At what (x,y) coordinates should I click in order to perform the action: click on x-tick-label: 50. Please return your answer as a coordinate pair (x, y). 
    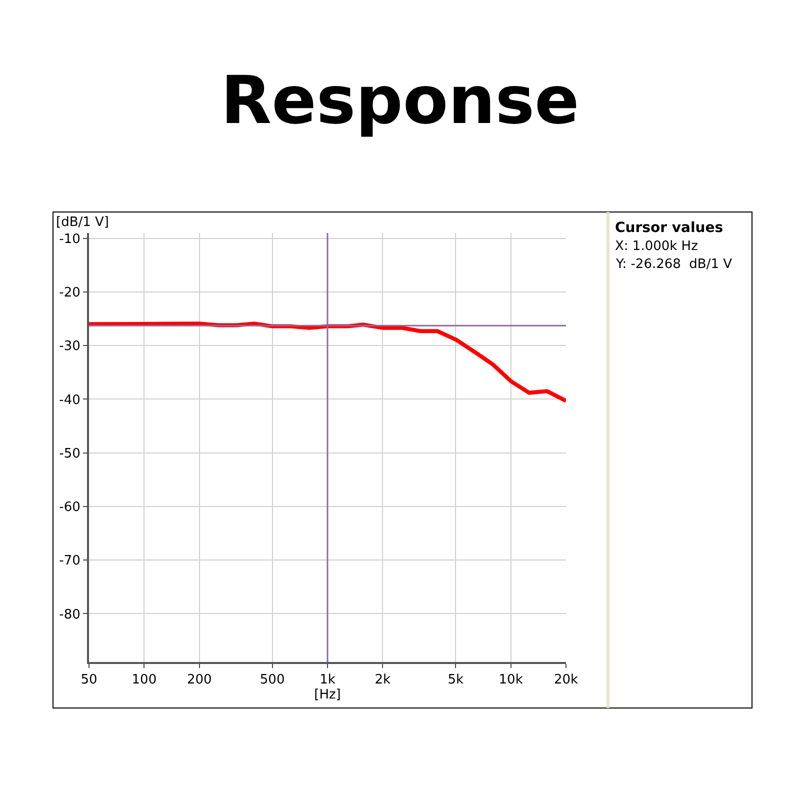
    Looking at the image, I should click on (89, 680).